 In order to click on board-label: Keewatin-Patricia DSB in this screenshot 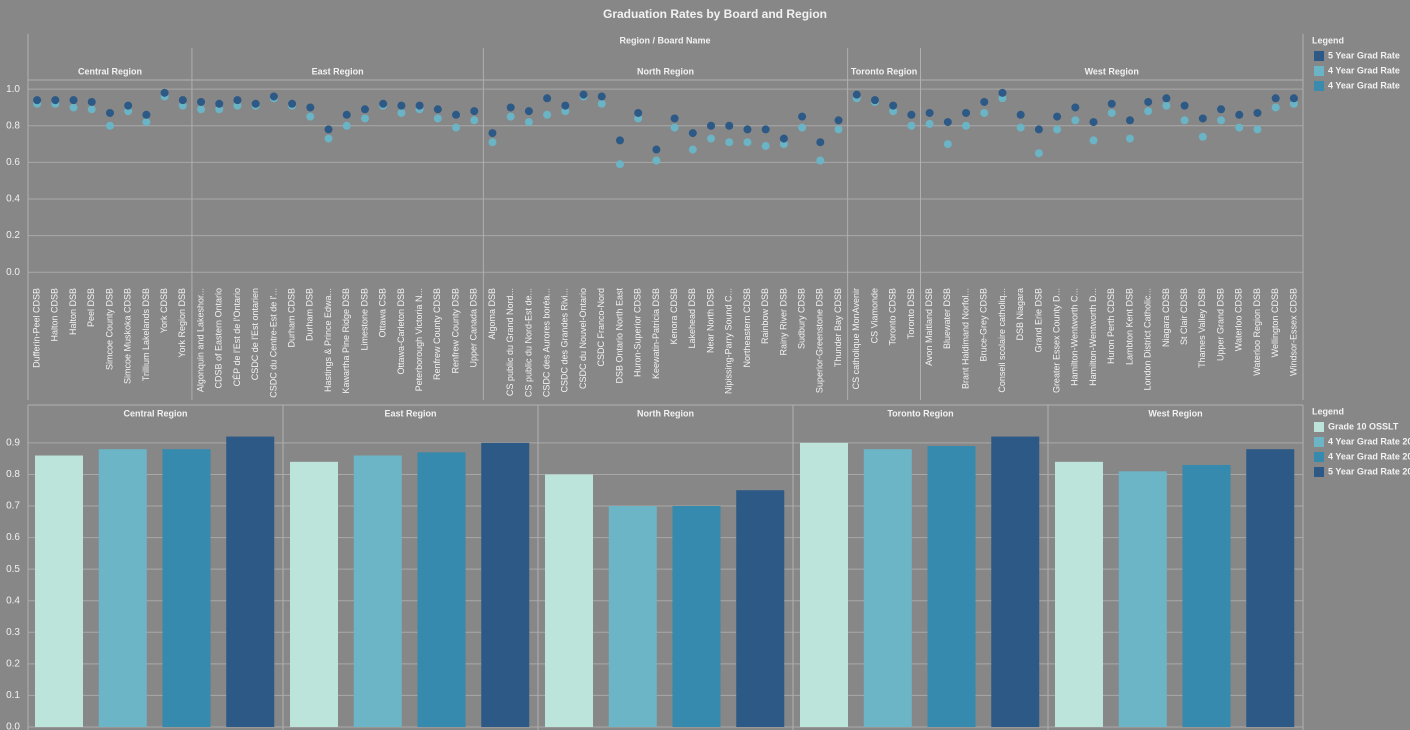, I will do `click(656, 333)`.